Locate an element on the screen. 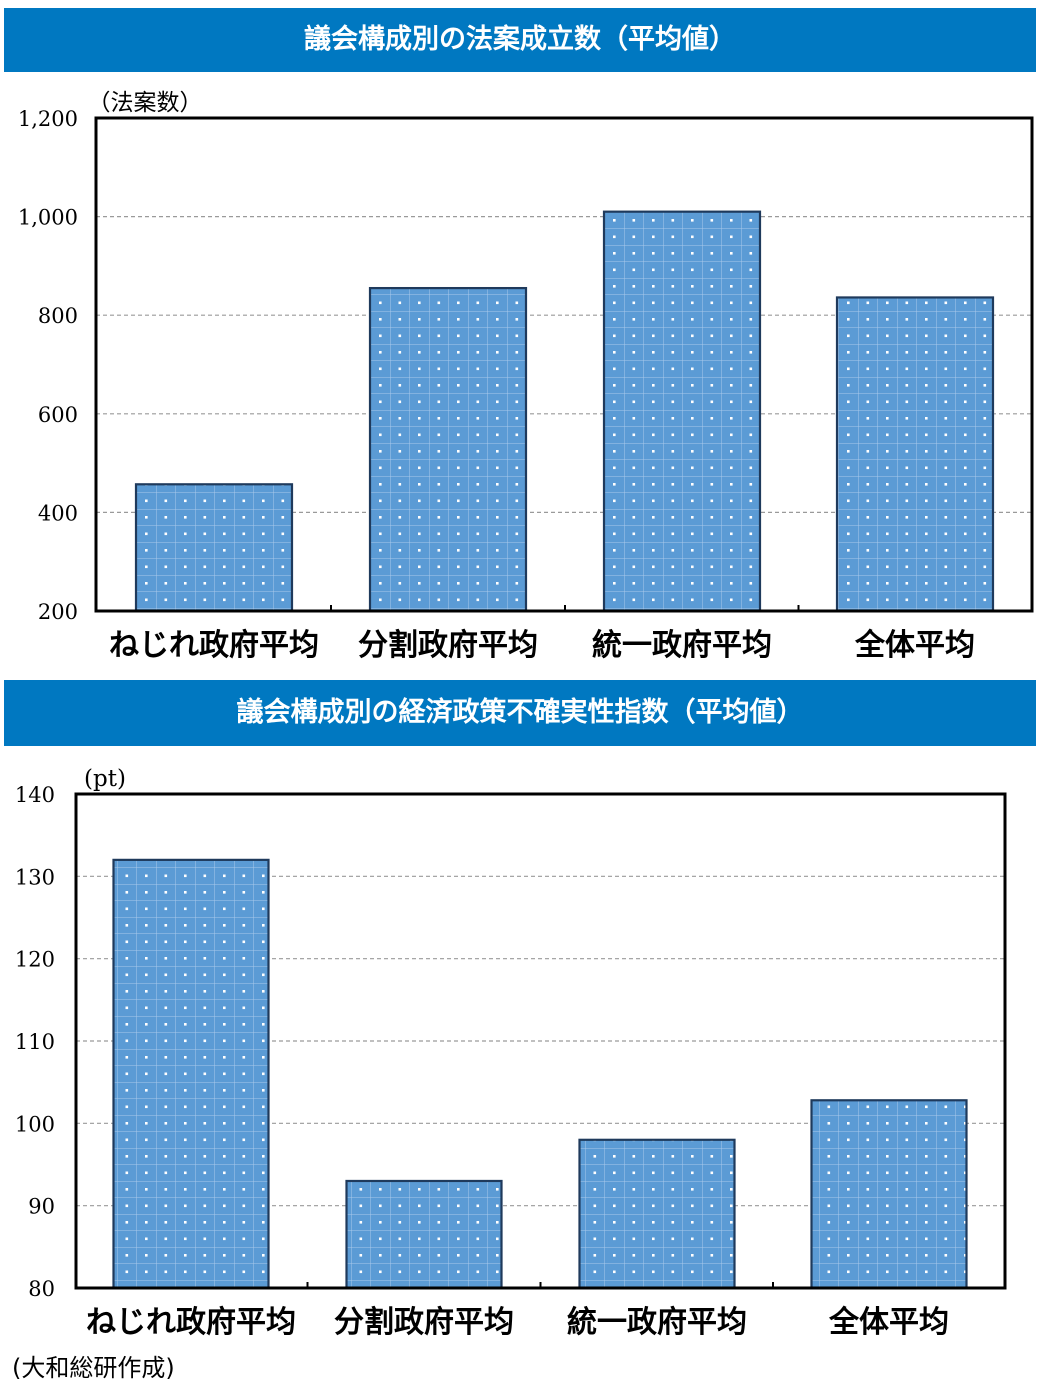 The height and width of the screenshot is (1388, 1040). y-tick-label: 100 is located at coordinates (35, 1124).